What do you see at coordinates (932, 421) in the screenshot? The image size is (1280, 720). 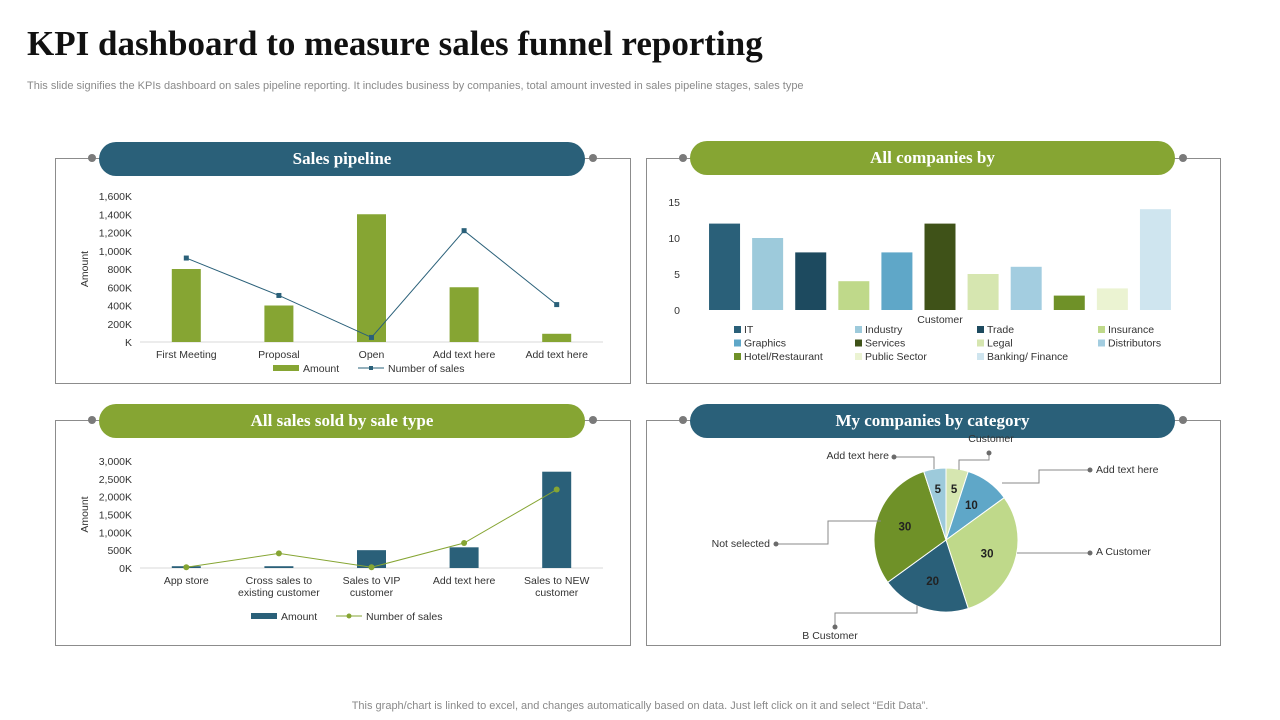 I see `category-title: My companies by category` at bounding box center [932, 421].